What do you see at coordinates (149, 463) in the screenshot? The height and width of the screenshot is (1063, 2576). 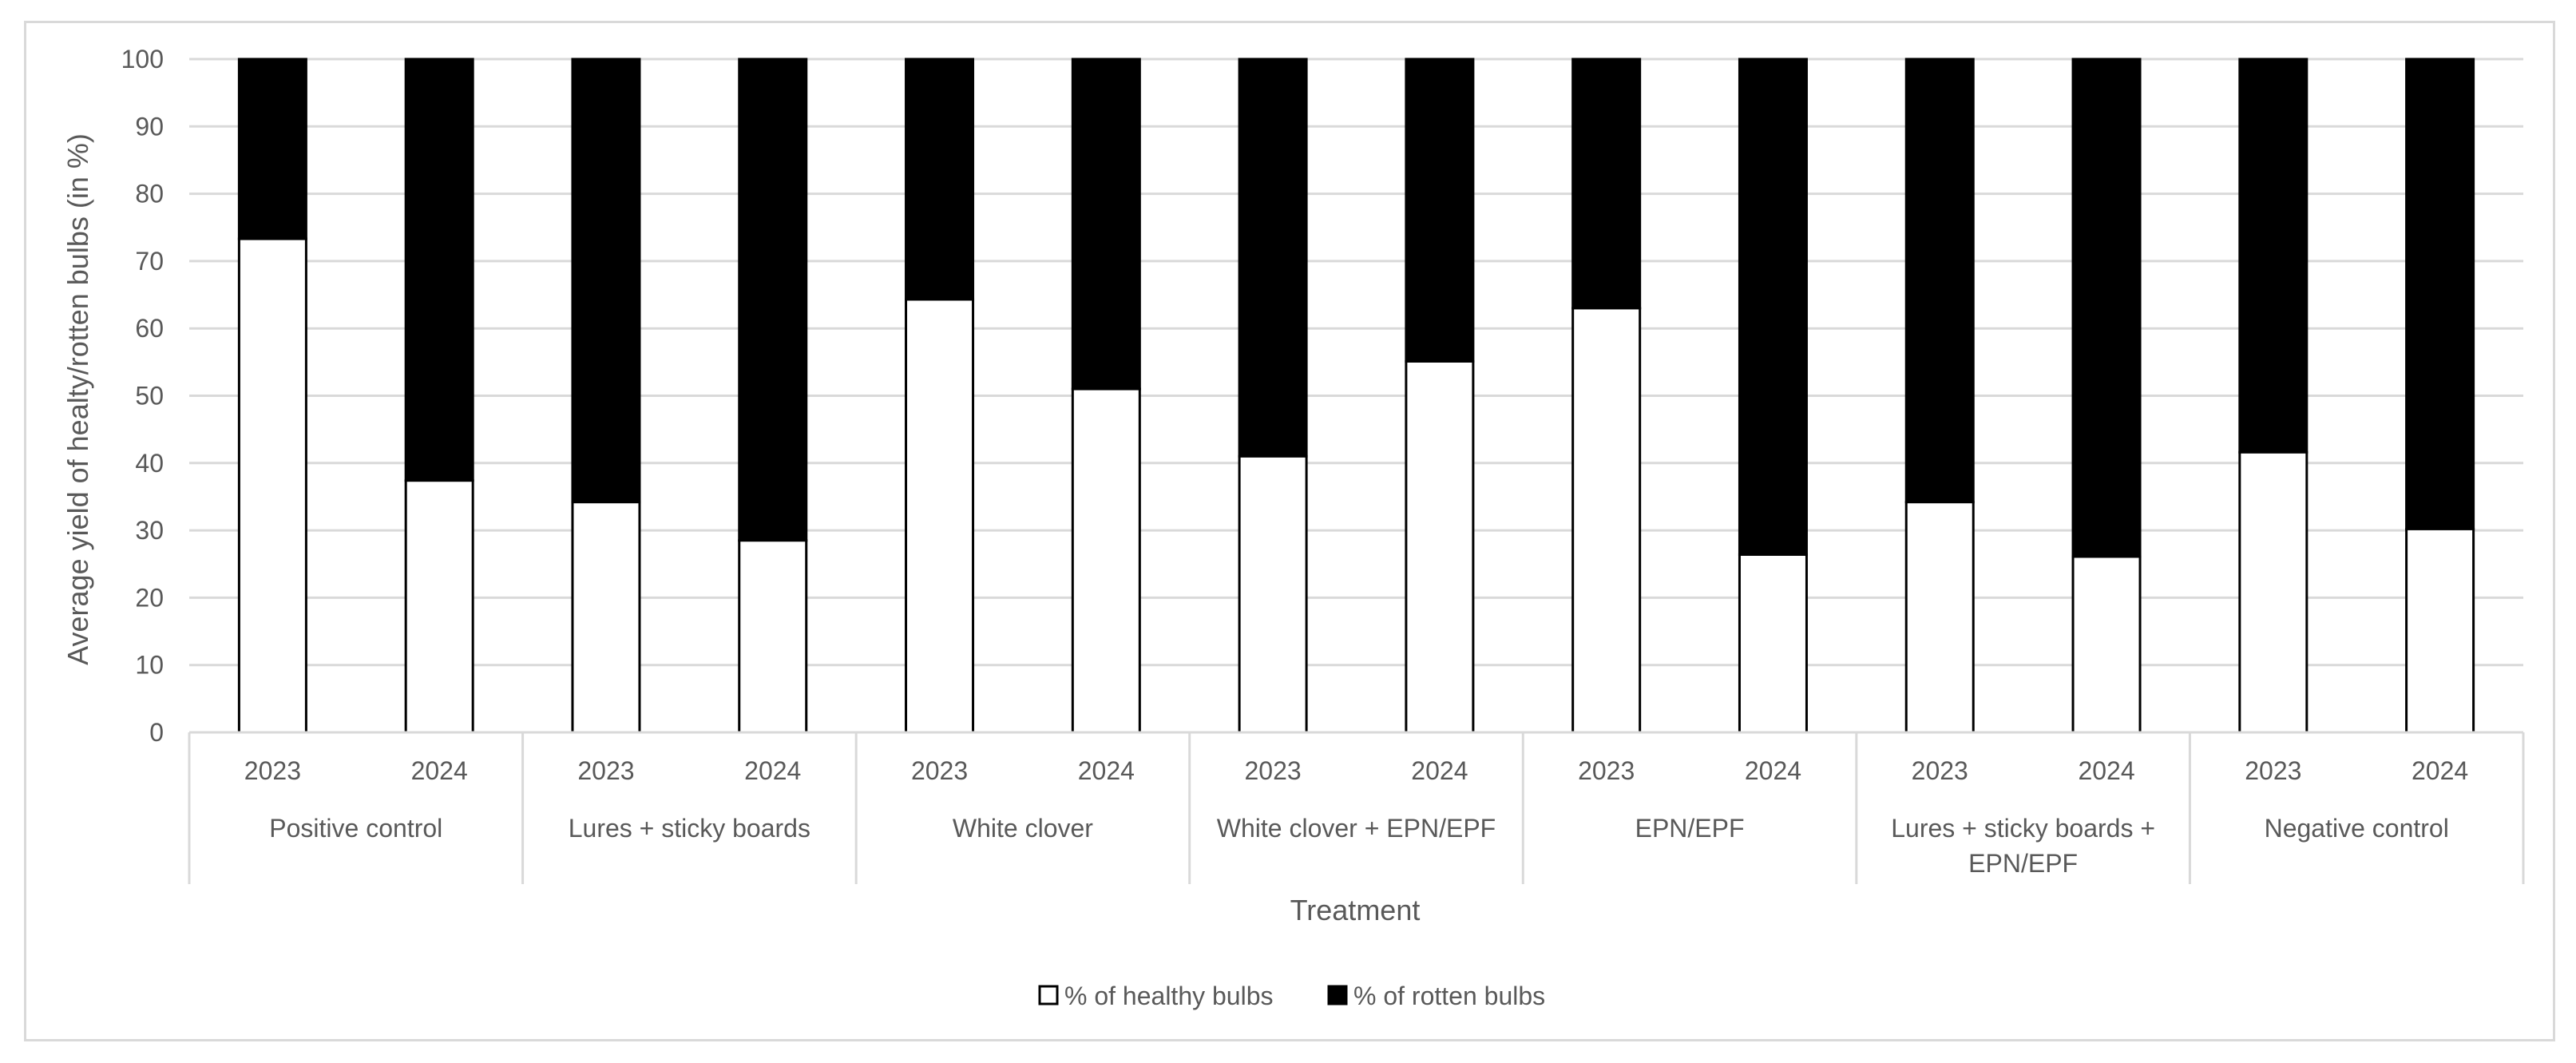 I see `y-tick-label: 40` at bounding box center [149, 463].